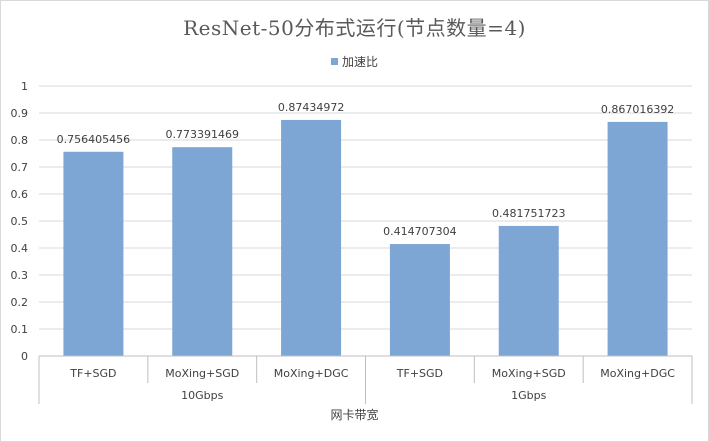  Describe the element at coordinates (359, 62) in the screenshot. I see `legend-label: 加速比` at that location.